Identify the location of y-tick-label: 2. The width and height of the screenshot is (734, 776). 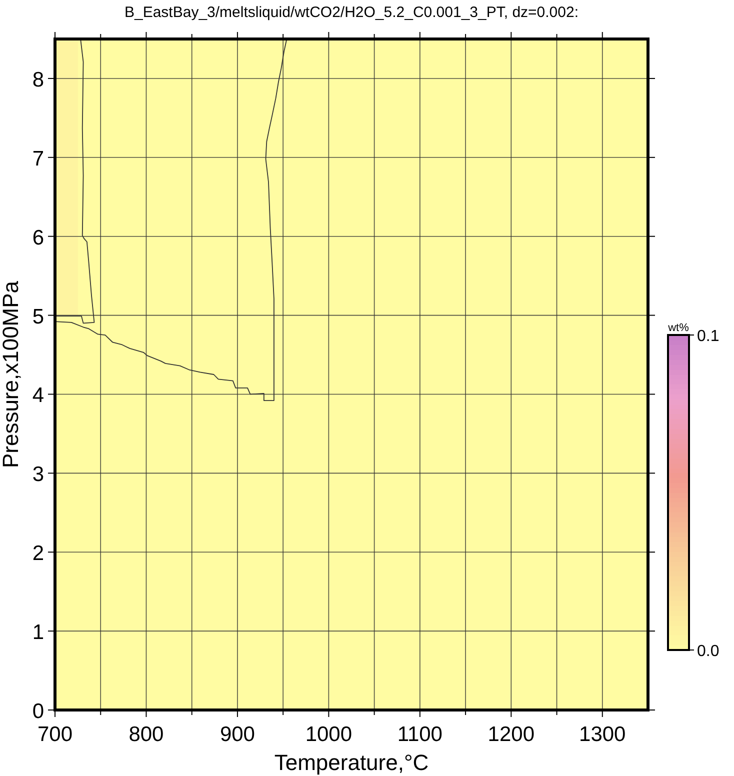
(38, 554).